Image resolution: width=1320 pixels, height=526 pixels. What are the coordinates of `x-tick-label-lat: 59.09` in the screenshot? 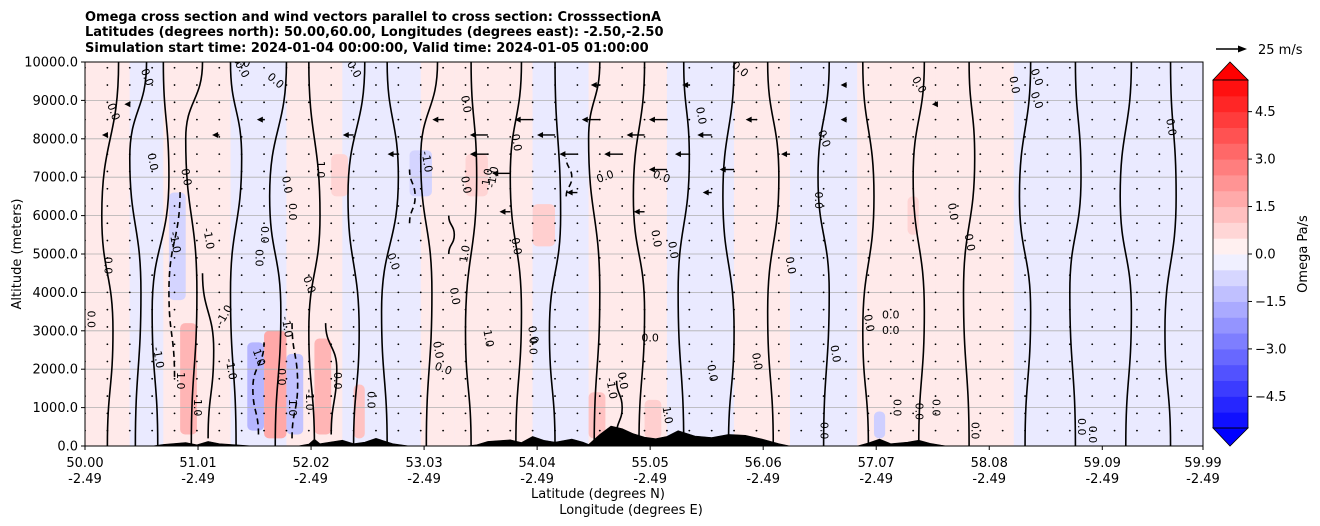 It's located at (1102, 463).